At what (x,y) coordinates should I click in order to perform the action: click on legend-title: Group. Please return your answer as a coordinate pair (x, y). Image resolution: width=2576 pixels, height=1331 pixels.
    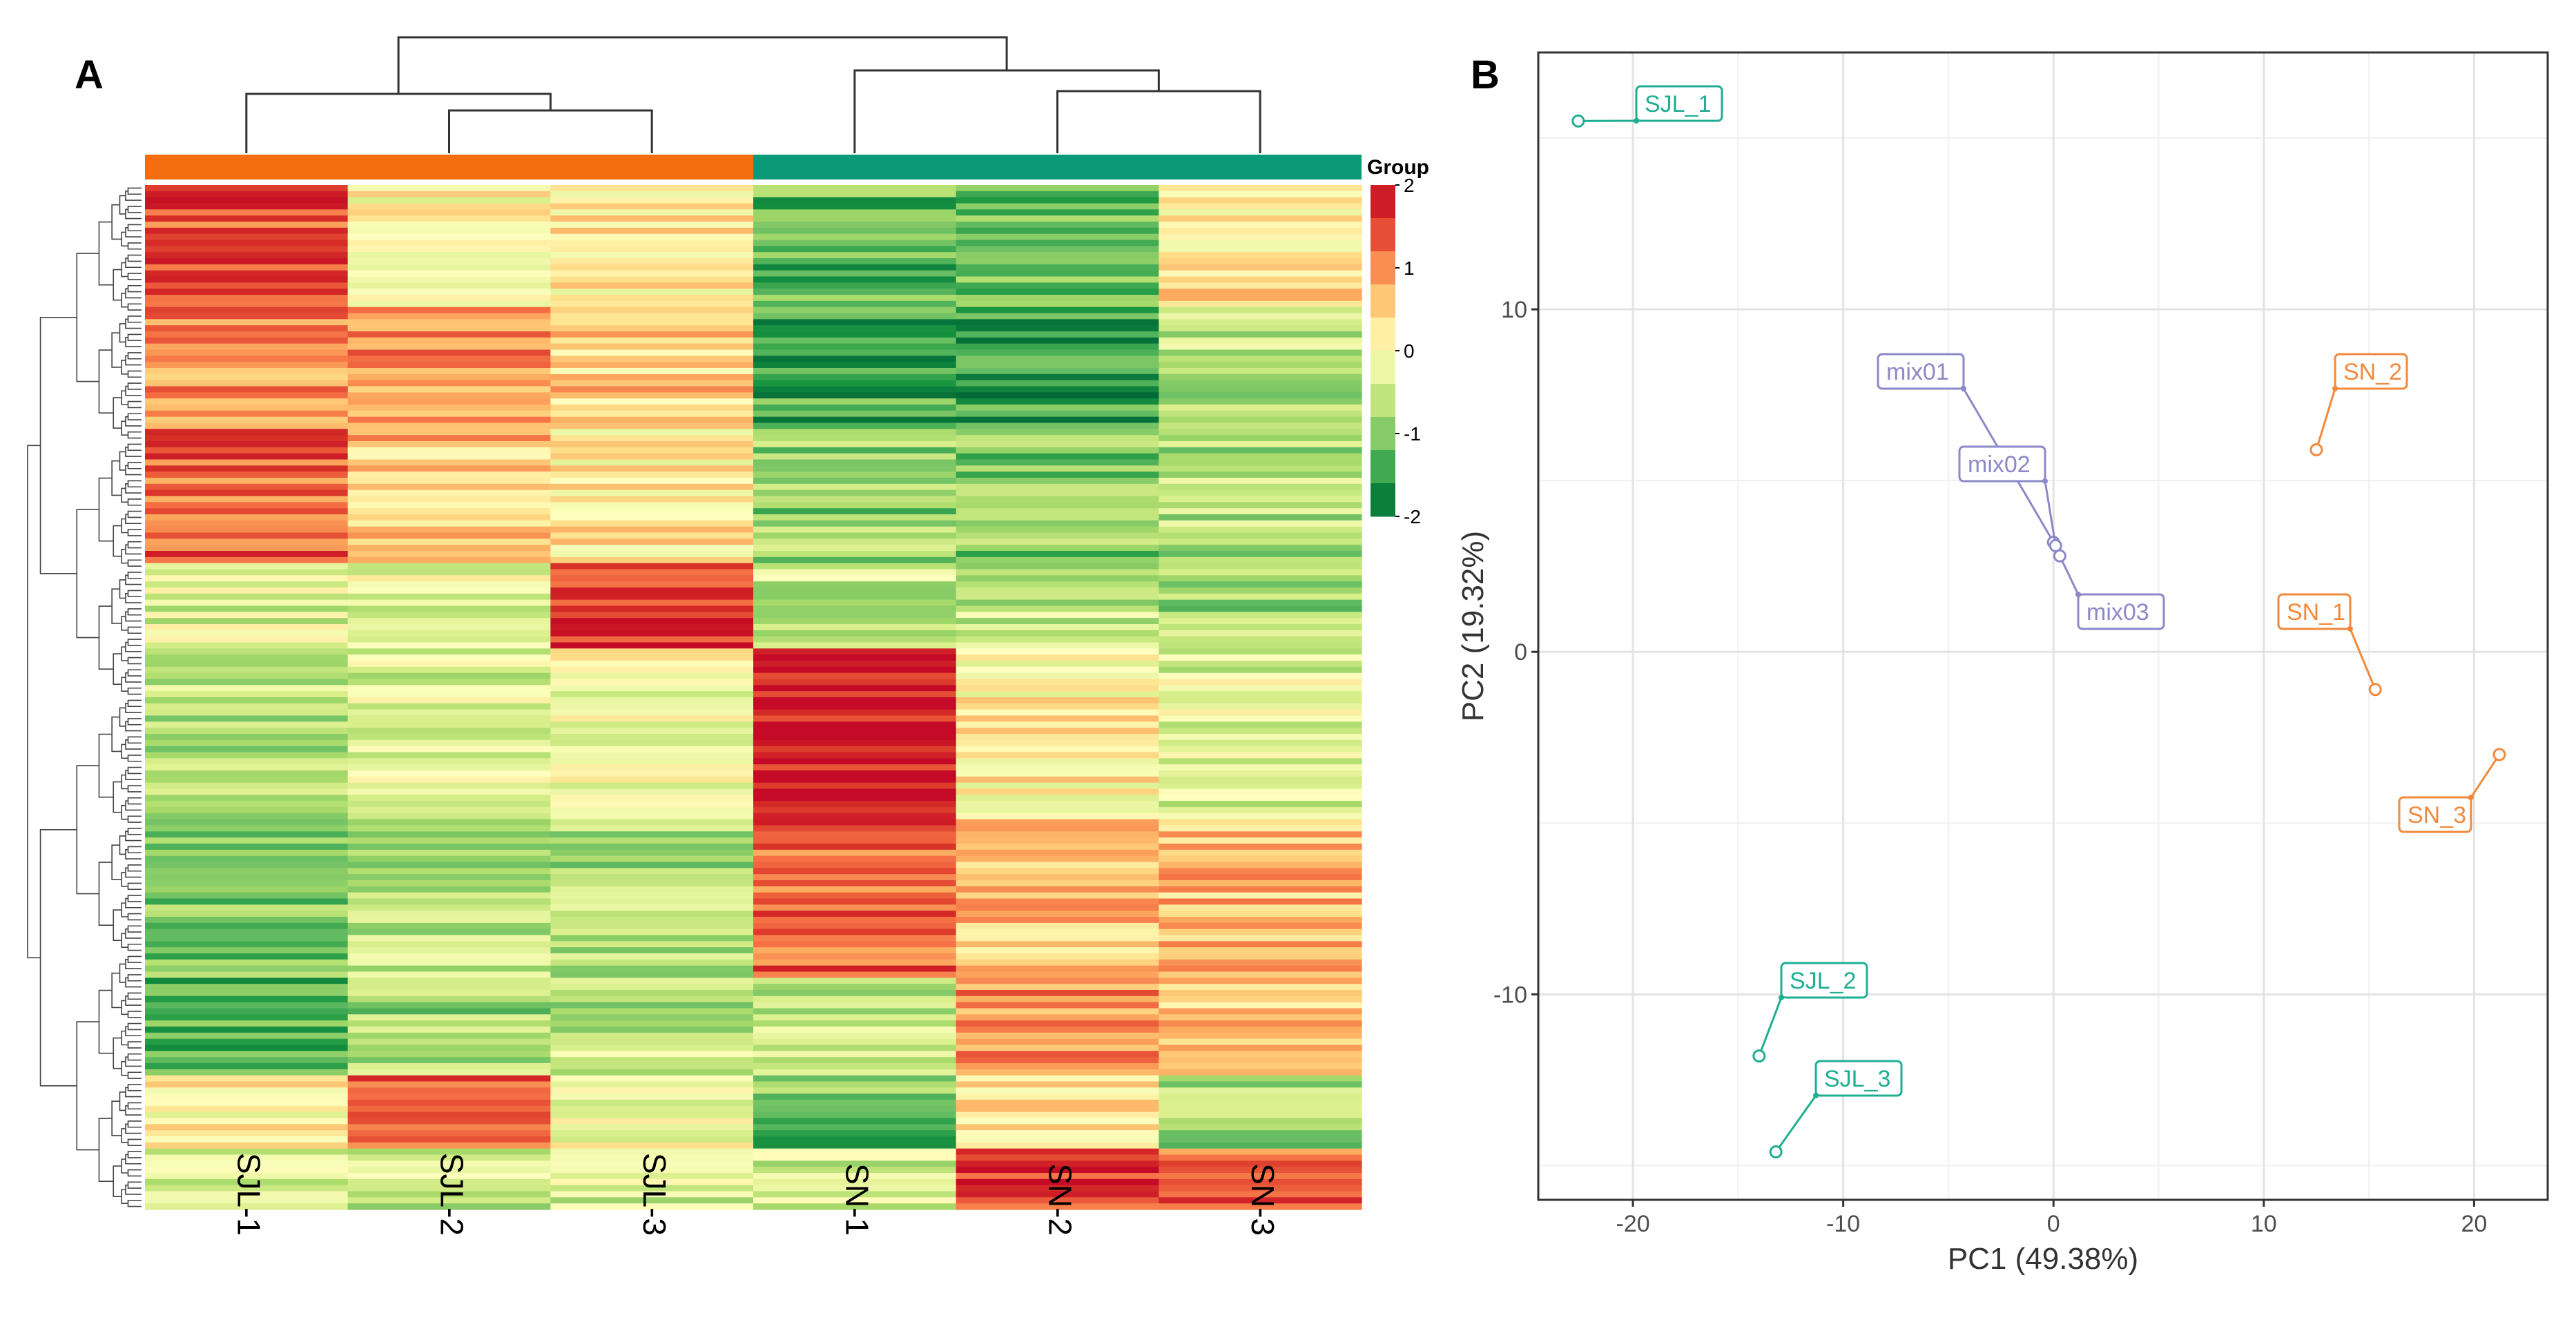
    Looking at the image, I should click on (1398, 167).